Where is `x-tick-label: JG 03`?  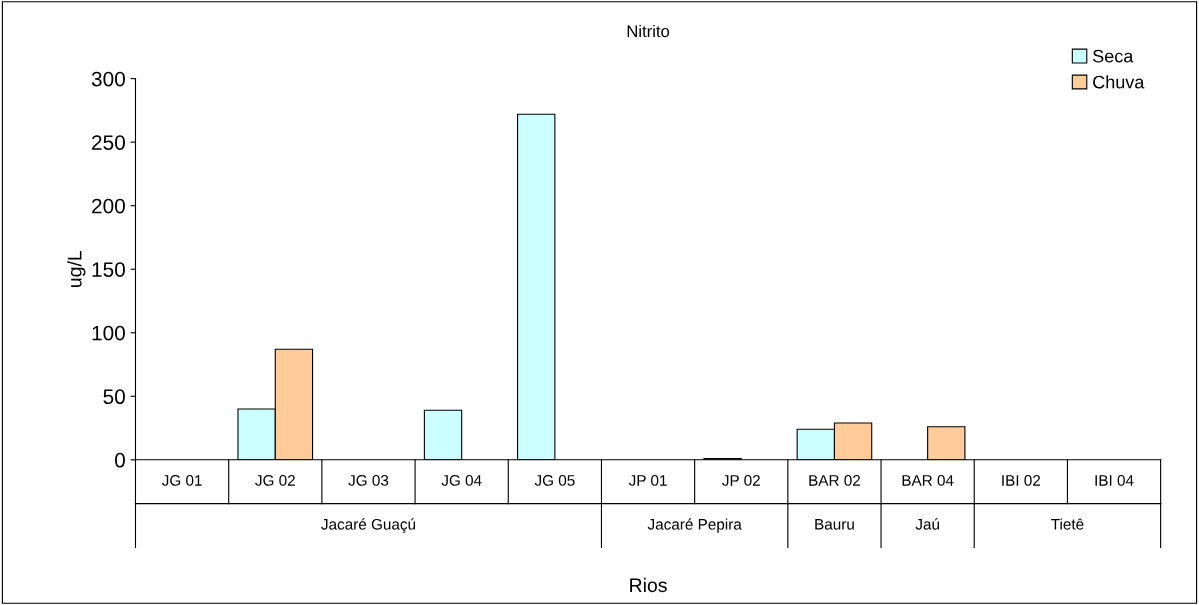 x-tick-label: JG 03 is located at coordinates (368, 480).